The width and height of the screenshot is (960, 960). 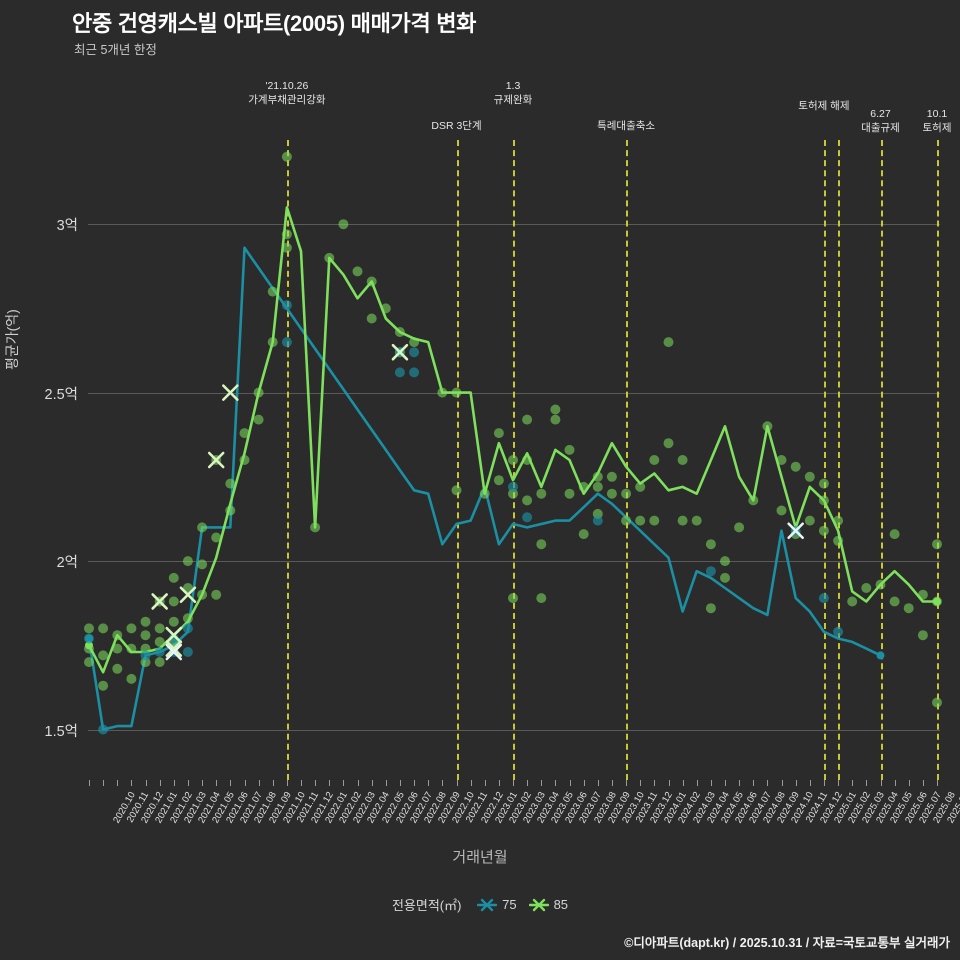 I want to click on y-tick-label: 2.5억, so click(x=61, y=394).